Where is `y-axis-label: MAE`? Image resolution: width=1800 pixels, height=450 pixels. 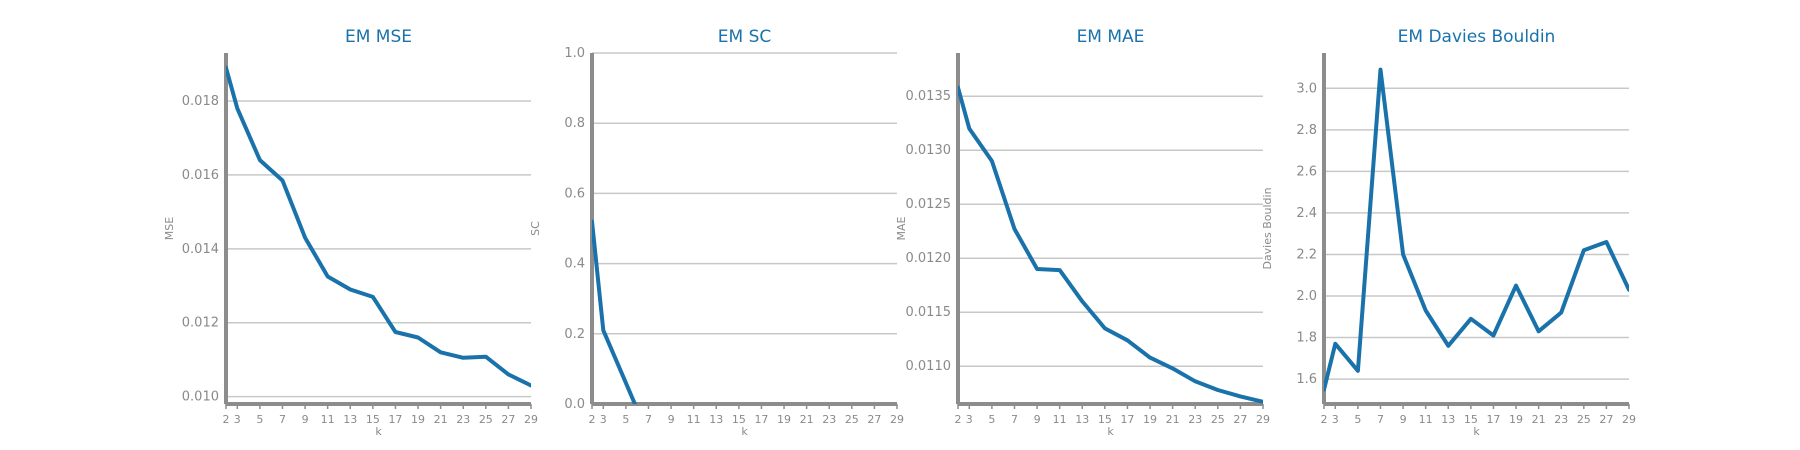
y-axis-label: MAE is located at coordinates (901, 228).